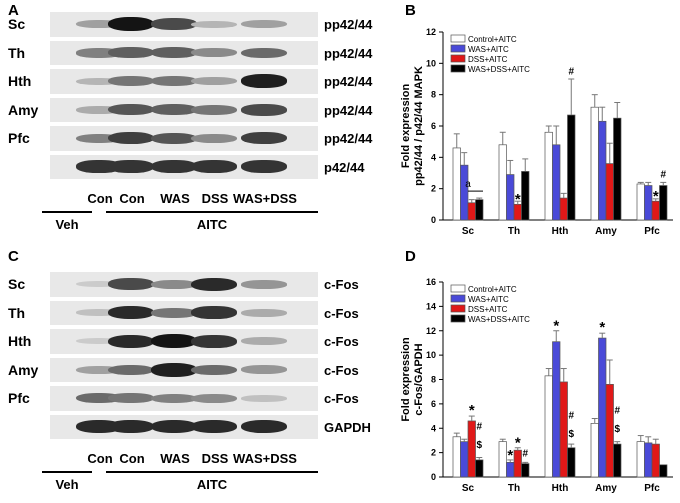 The height and width of the screenshot is (503, 680). What do you see at coordinates (410, 10) in the screenshot?
I see `panel-label-b: B` at bounding box center [410, 10].